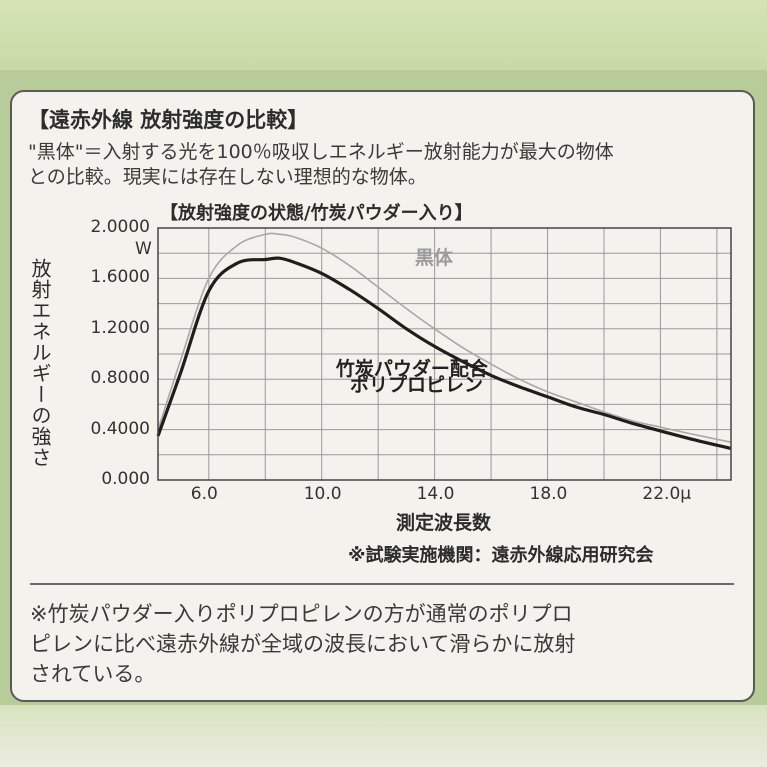 The image size is (767, 767). Describe the element at coordinates (444, 523) in the screenshot. I see `x-axis-label: 測定波長数` at that location.